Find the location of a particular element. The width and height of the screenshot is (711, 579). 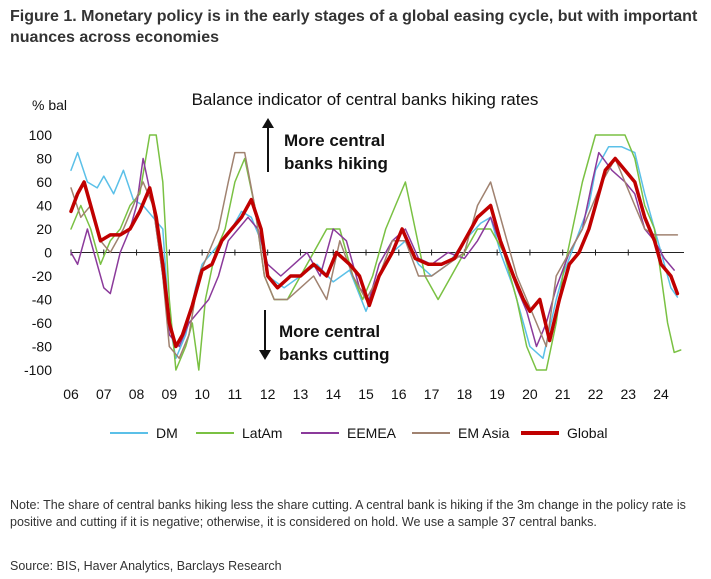

annotation-cutting-line2: banks cutting is located at coordinates (334, 354).